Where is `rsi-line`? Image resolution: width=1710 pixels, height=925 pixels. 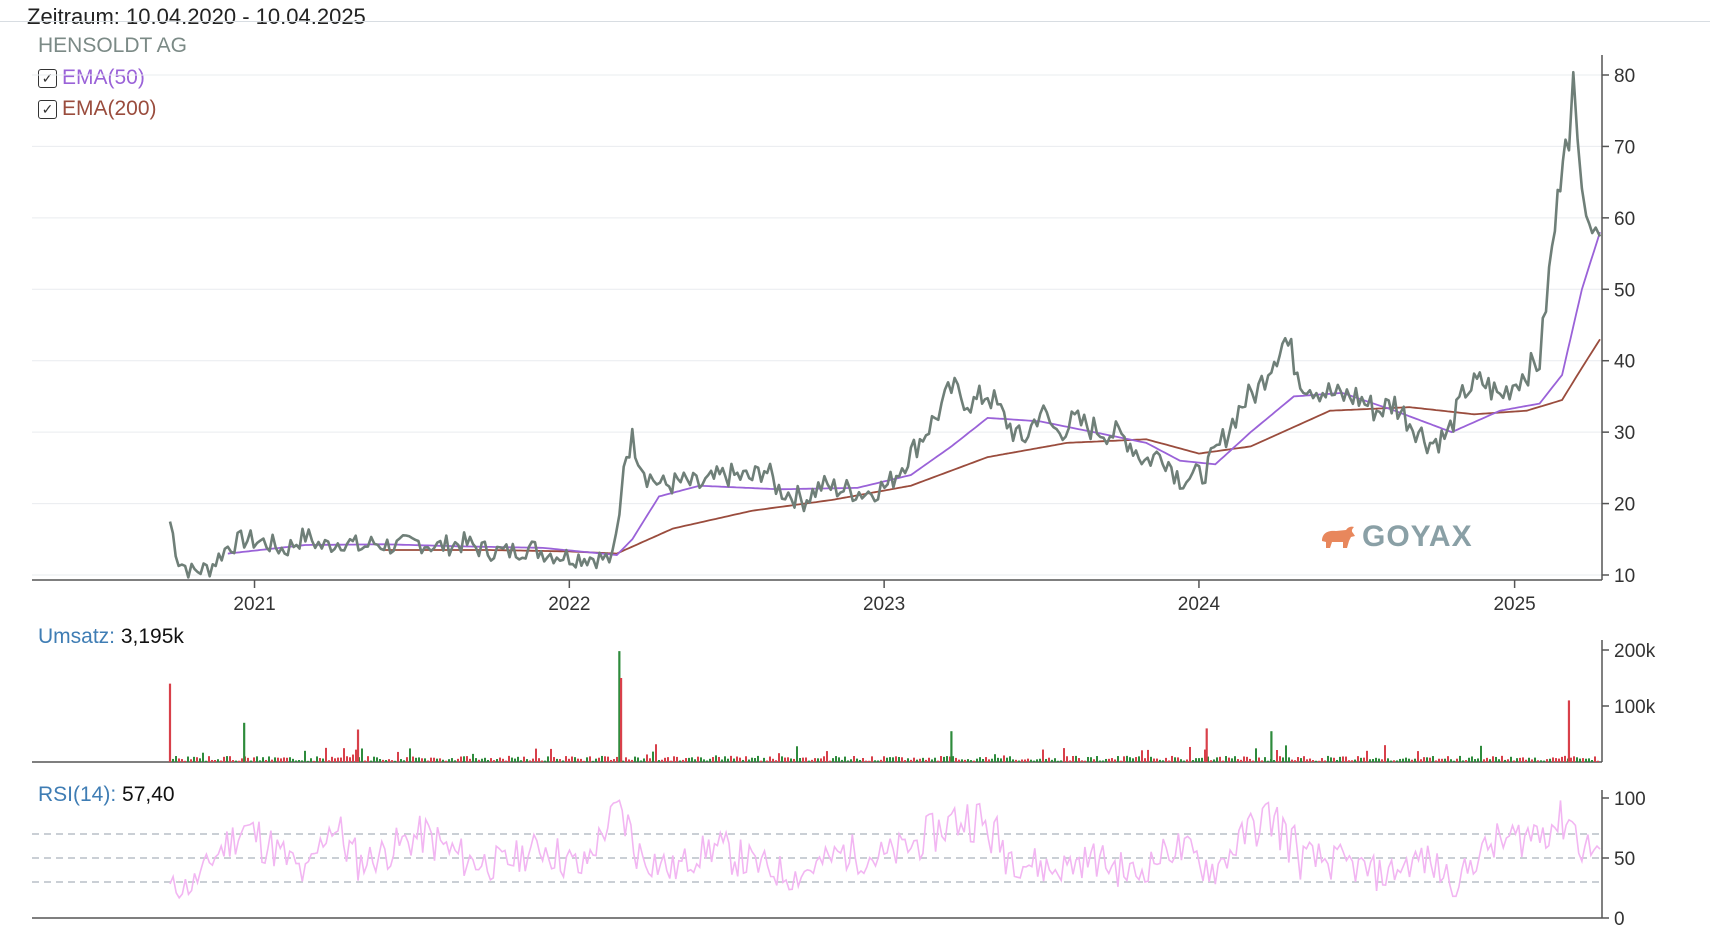 rsi-line is located at coordinates (885, 849).